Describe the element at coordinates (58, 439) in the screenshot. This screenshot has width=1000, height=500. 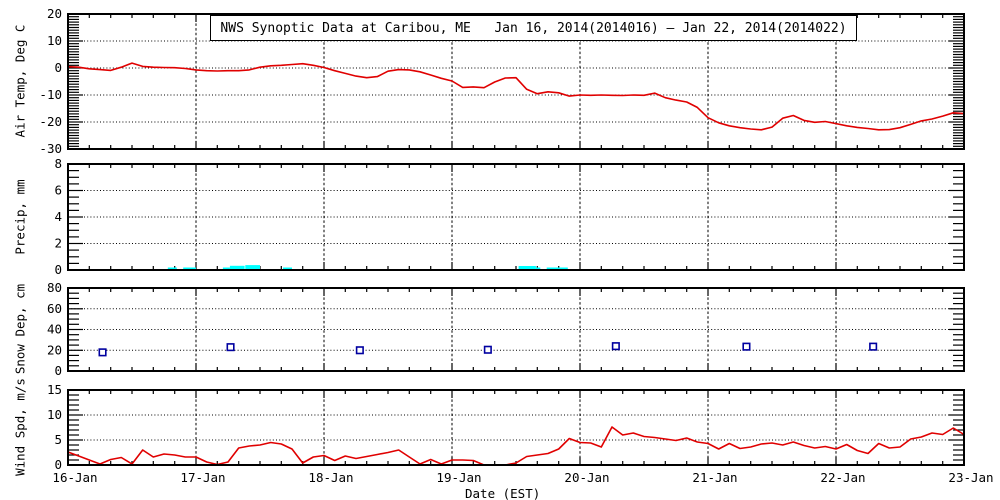
I see `y-tick-label: 5` at that location.